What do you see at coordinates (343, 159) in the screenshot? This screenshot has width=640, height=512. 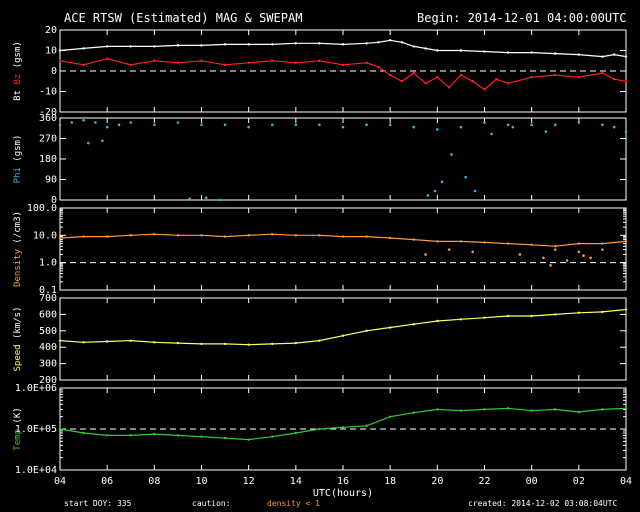 I see `phi-frame` at bounding box center [343, 159].